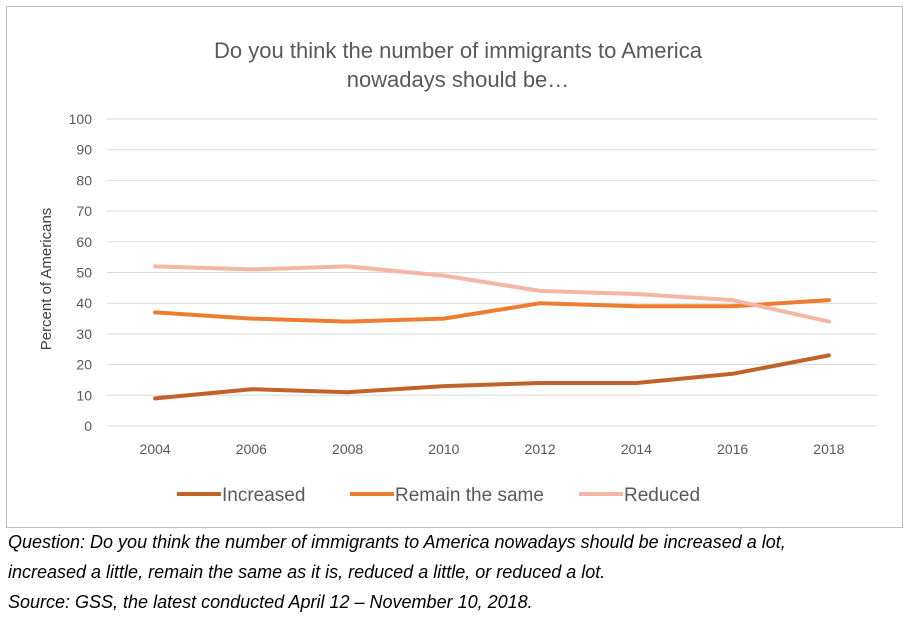 This screenshot has width=913, height=623. What do you see at coordinates (492, 311) in the screenshot?
I see `series-line-remain-the-same` at bounding box center [492, 311].